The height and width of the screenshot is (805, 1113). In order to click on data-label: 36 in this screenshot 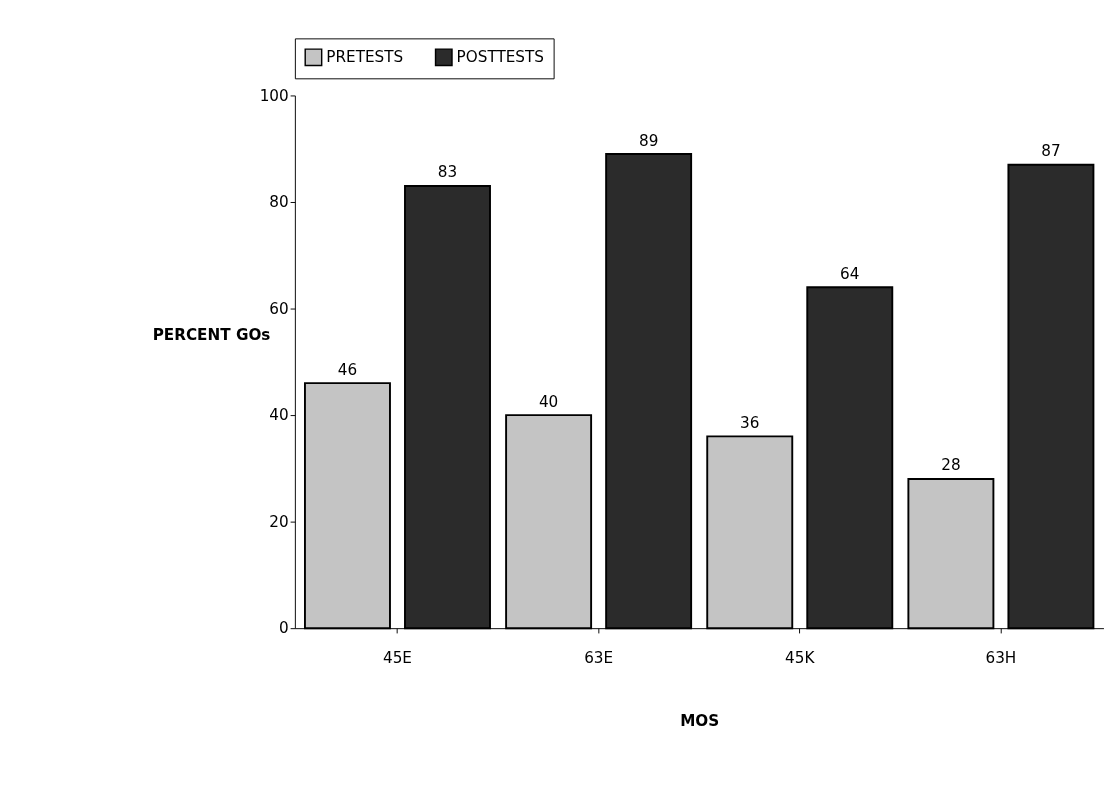, I will do `click(750, 422)`.